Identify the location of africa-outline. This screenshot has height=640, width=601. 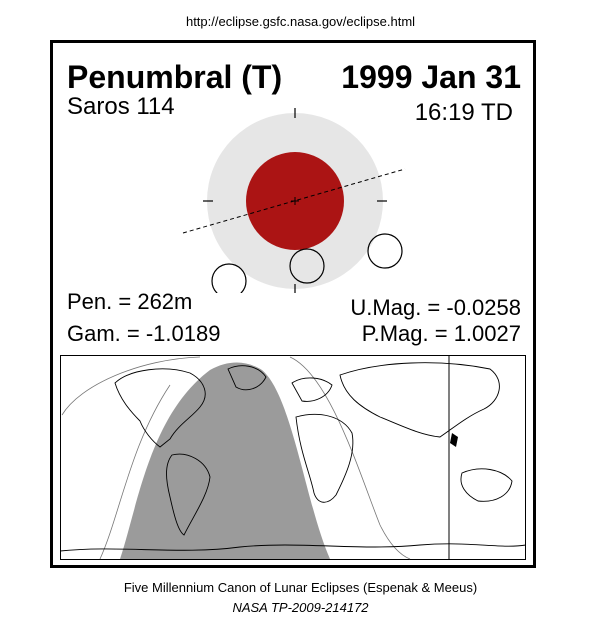
(324, 458).